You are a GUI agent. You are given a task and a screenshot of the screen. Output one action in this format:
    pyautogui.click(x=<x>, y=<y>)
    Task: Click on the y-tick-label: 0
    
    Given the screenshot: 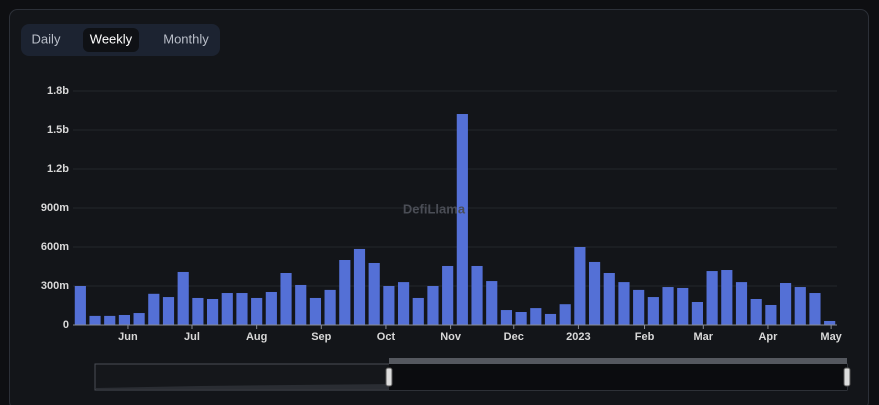 What is the action you would take?
    pyautogui.click(x=66, y=325)
    